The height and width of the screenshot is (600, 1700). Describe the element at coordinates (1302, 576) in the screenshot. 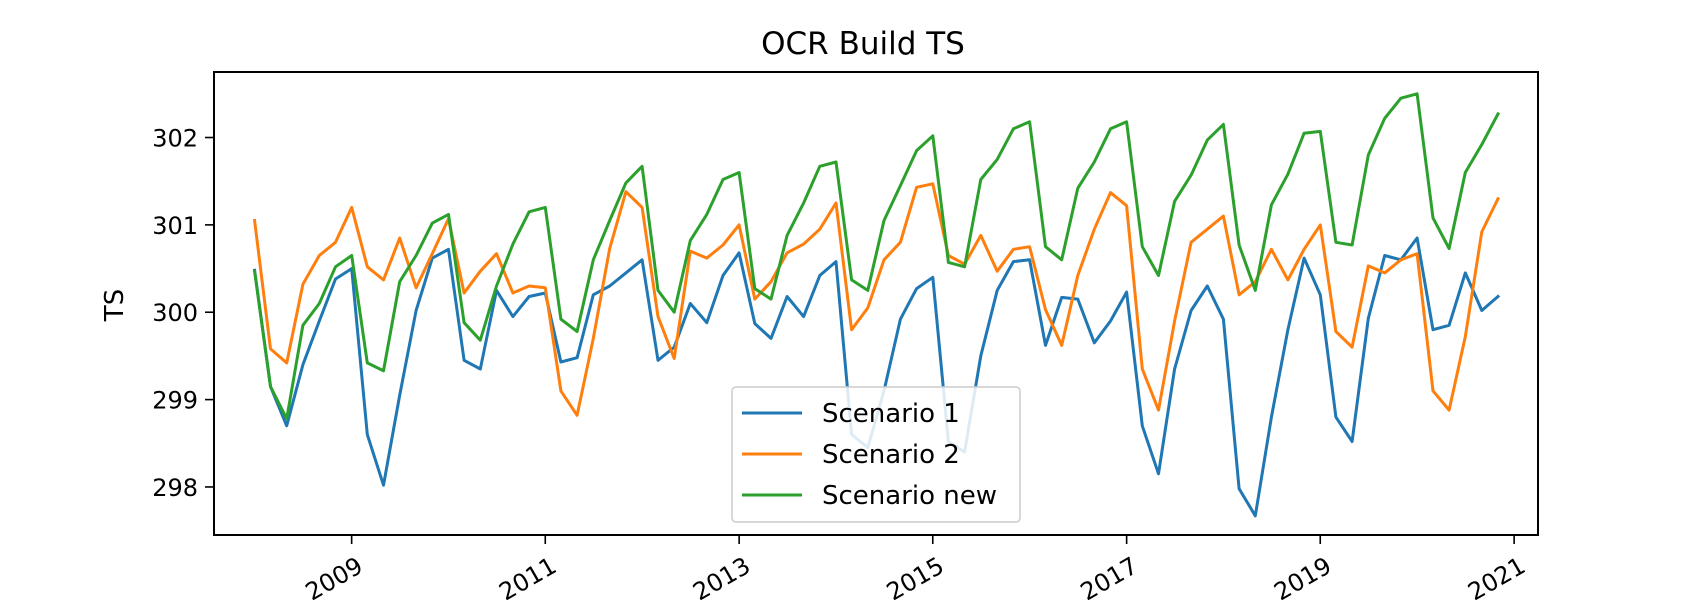

I see `x-tick-label: 2019` at that location.